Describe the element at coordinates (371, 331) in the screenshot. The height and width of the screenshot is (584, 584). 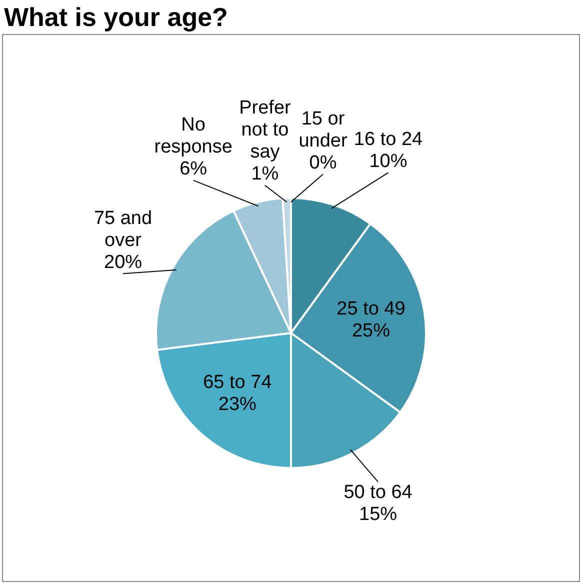
I see `data-label: 25%` at that location.